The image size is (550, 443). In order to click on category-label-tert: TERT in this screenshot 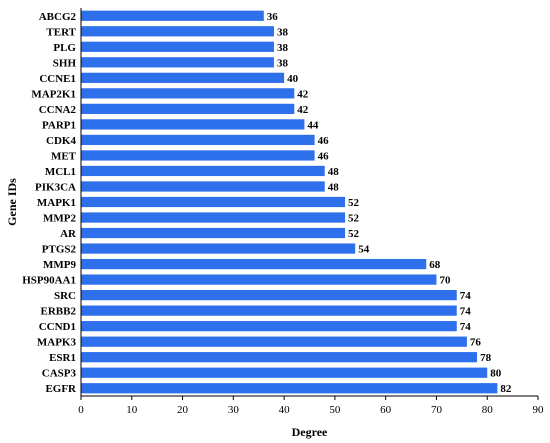, I will do `click(61, 32)`.